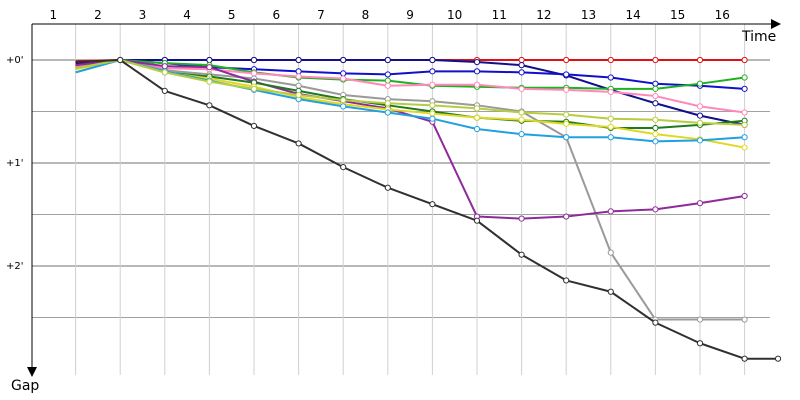  What do you see at coordinates (15, 163) in the screenshot?
I see `y-tick-label: +1'` at bounding box center [15, 163].